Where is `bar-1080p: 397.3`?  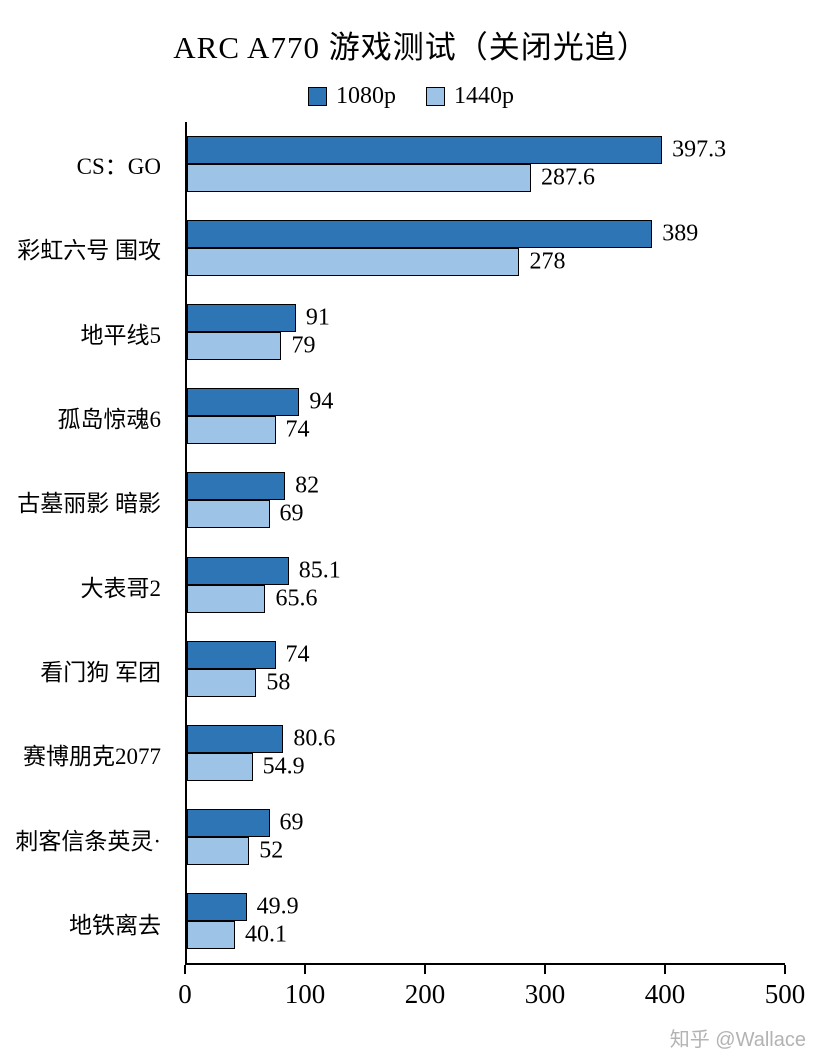
bar-1080p: 397.3 is located at coordinates (456, 150).